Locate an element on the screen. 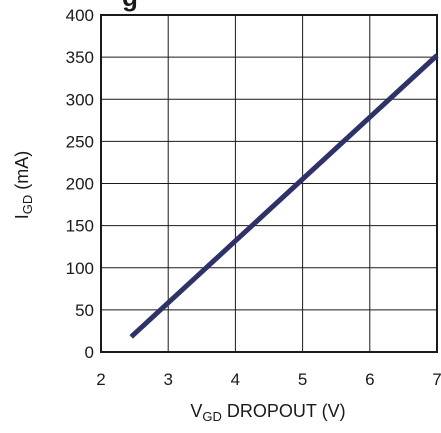 Image resolution: width=441 pixels, height=433 pixels. x-axis-title-main: V is located at coordinates (196, 411).